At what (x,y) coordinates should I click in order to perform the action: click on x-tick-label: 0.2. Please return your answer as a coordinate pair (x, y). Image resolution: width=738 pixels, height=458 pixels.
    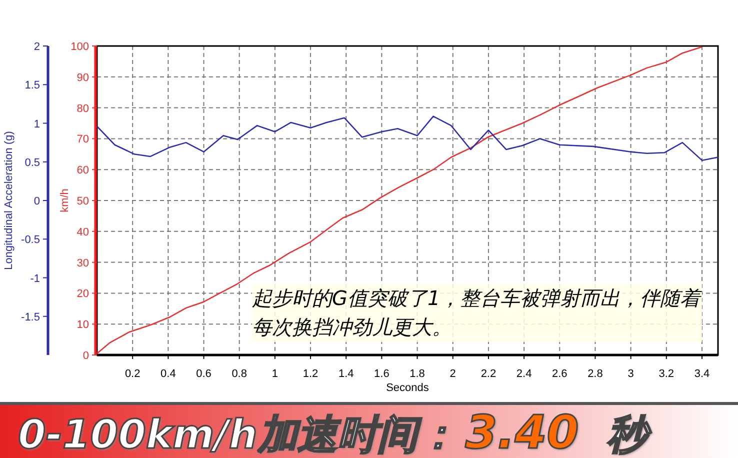
    Looking at the image, I should click on (132, 374).